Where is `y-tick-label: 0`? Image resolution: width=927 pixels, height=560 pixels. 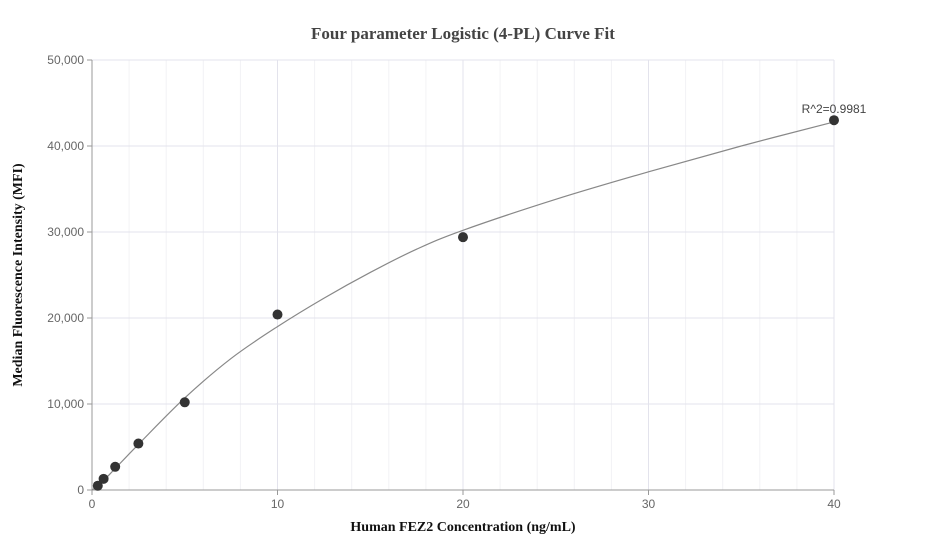
y-tick-label: 0 is located at coordinates (80, 490).